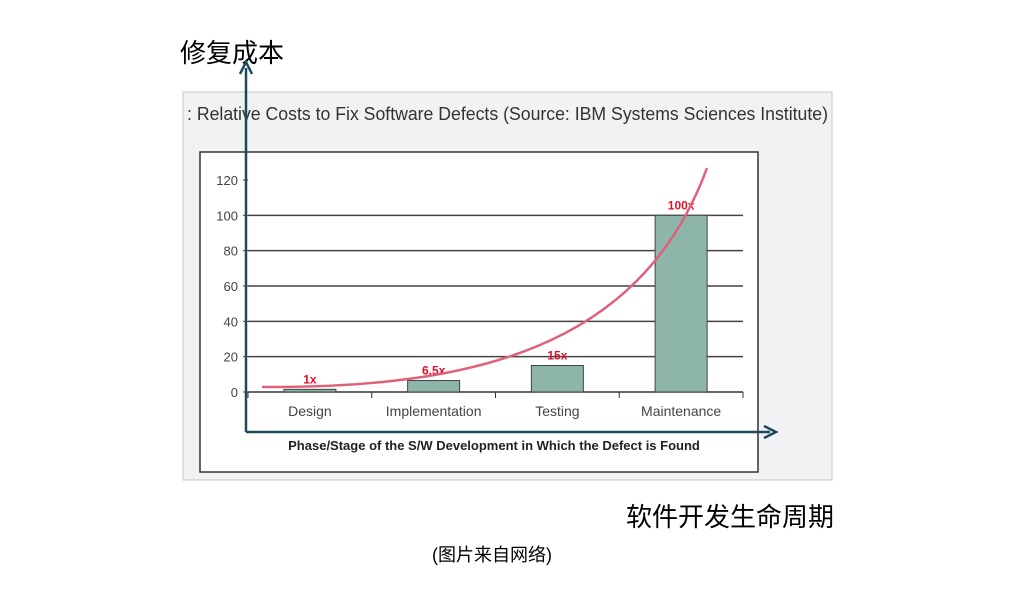 The width and height of the screenshot is (1024, 598). What do you see at coordinates (234, 392) in the screenshot?
I see `y-tick-label: 0` at bounding box center [234, 392].